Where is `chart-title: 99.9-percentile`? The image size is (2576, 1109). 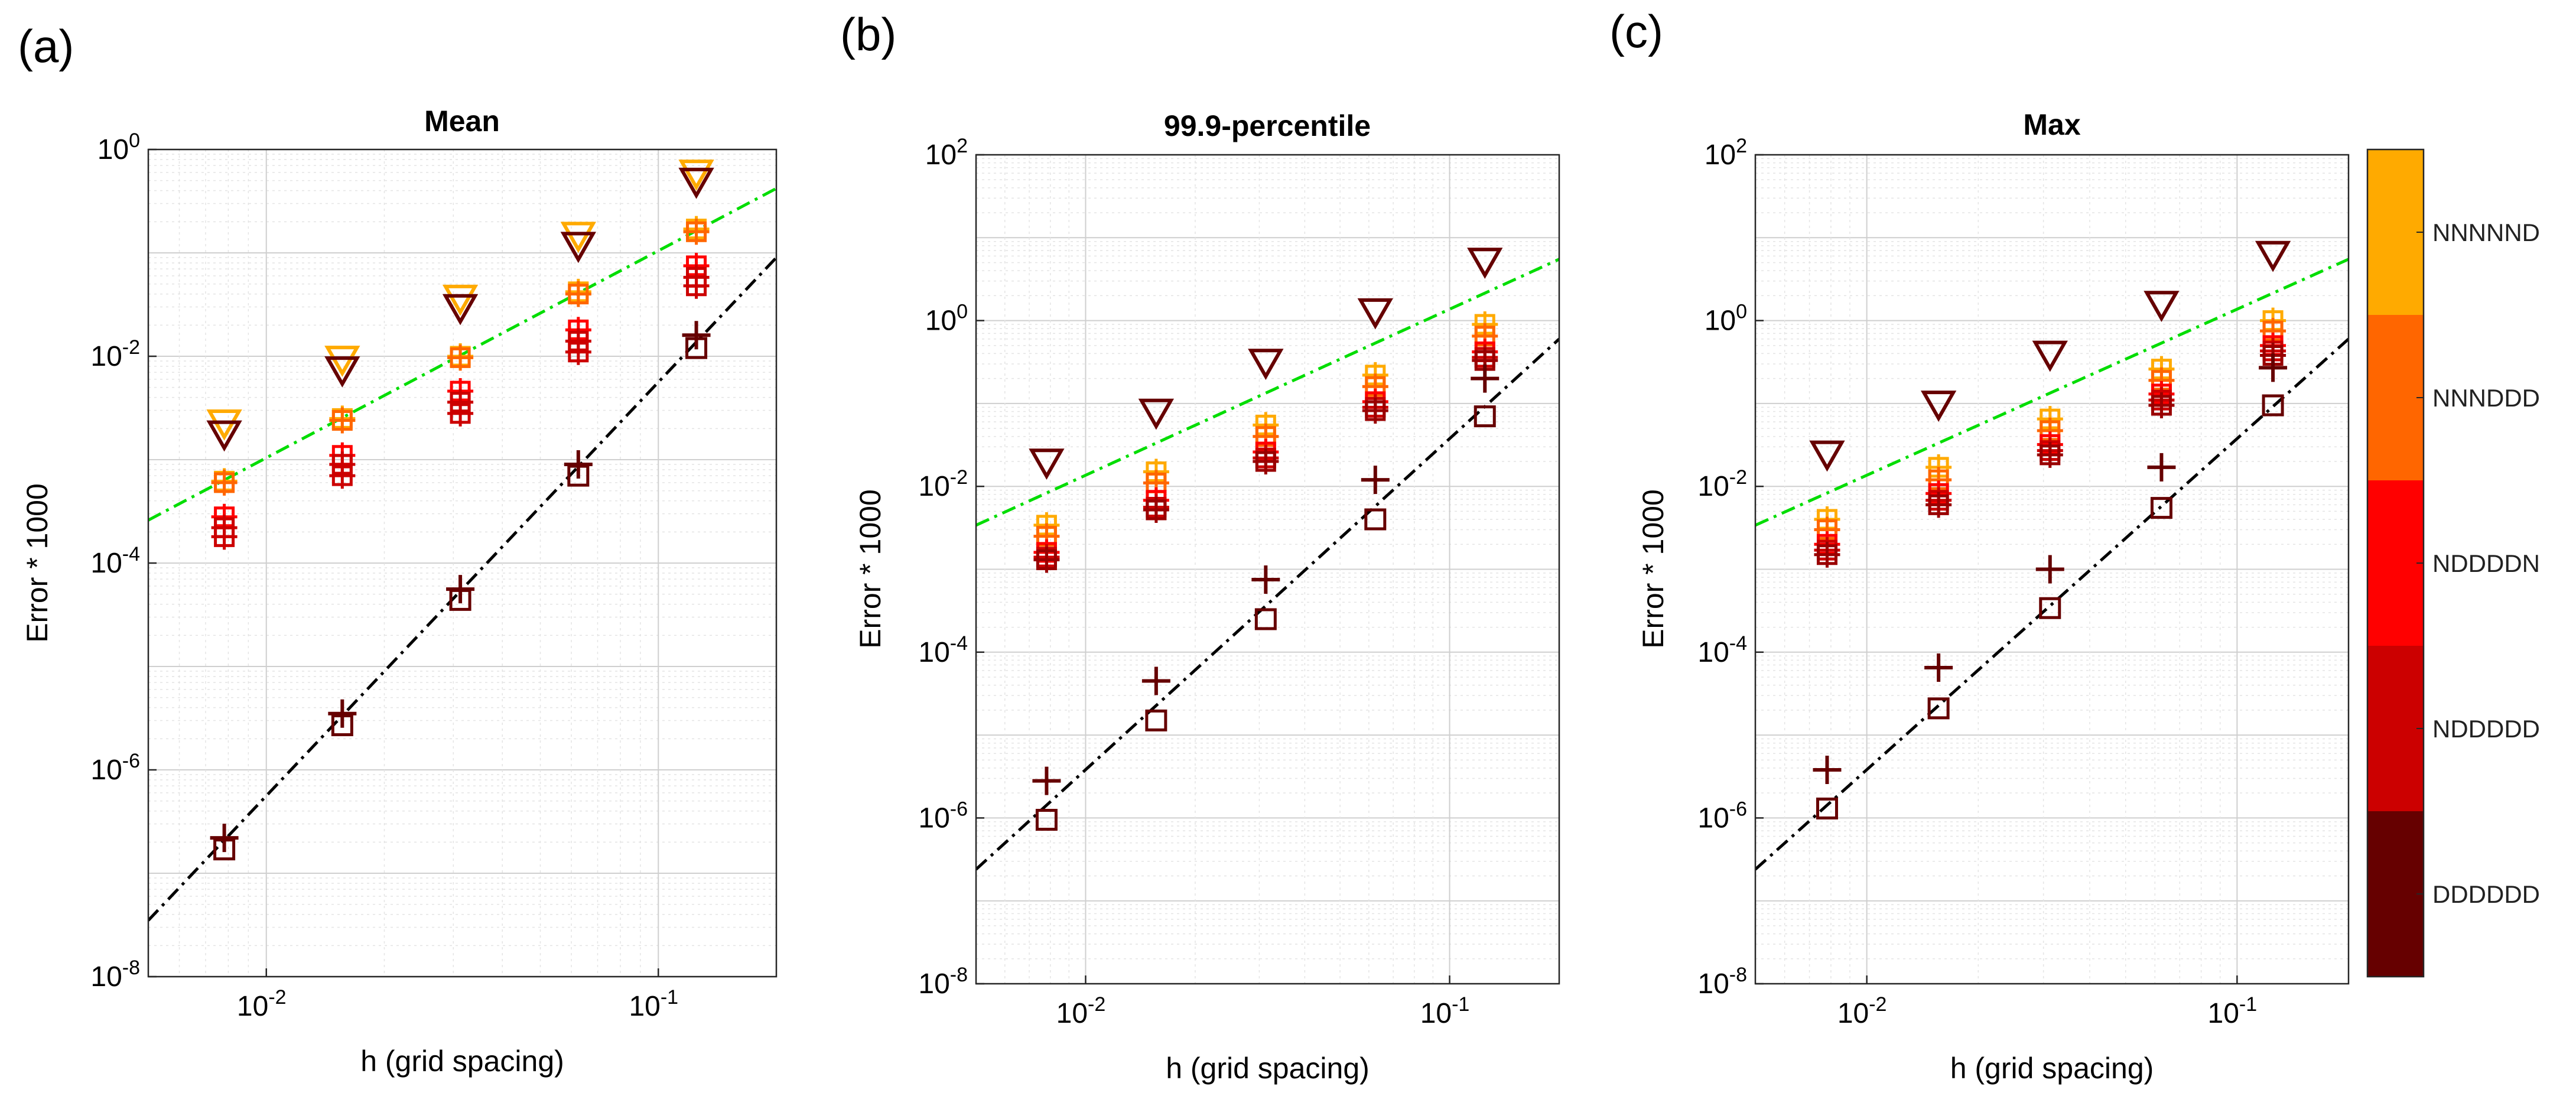
chart-title: 99.9-percentile is located at coordinates (1268, 125).